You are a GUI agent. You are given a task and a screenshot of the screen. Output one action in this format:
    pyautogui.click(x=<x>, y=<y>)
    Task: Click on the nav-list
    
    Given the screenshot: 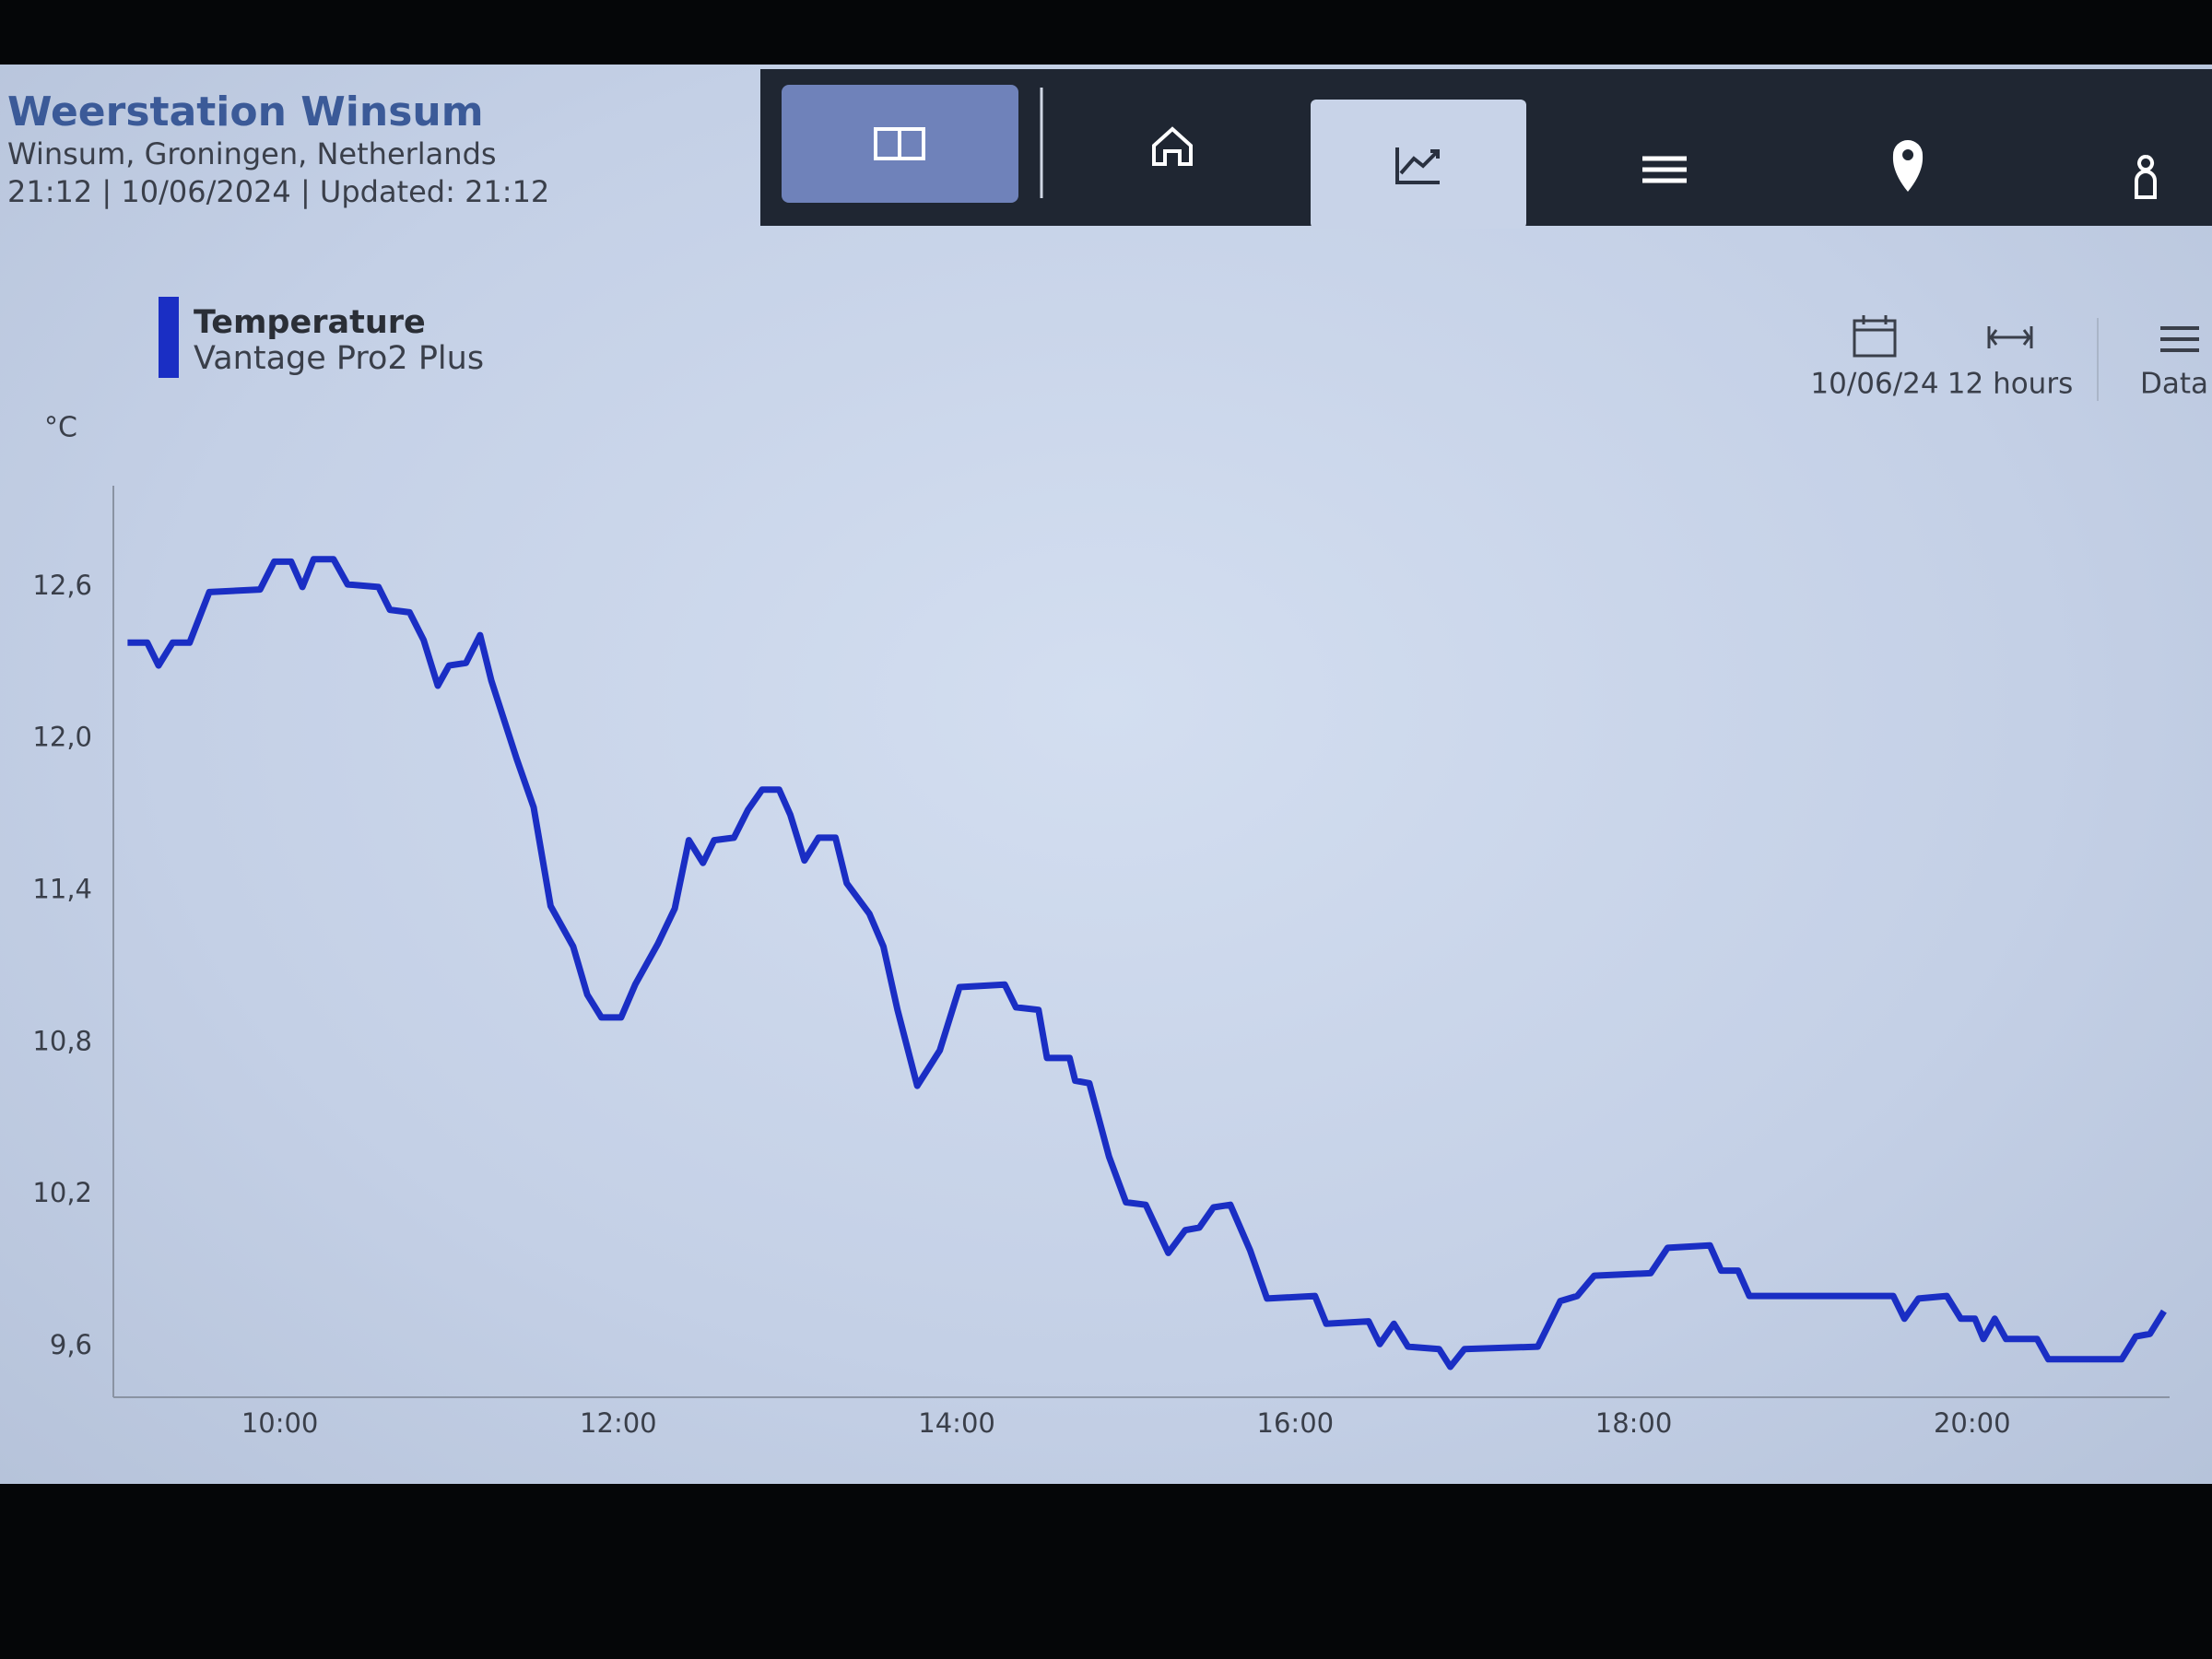 What is the action you would take?
    pyautogui.click(x=1664, y=169)
    